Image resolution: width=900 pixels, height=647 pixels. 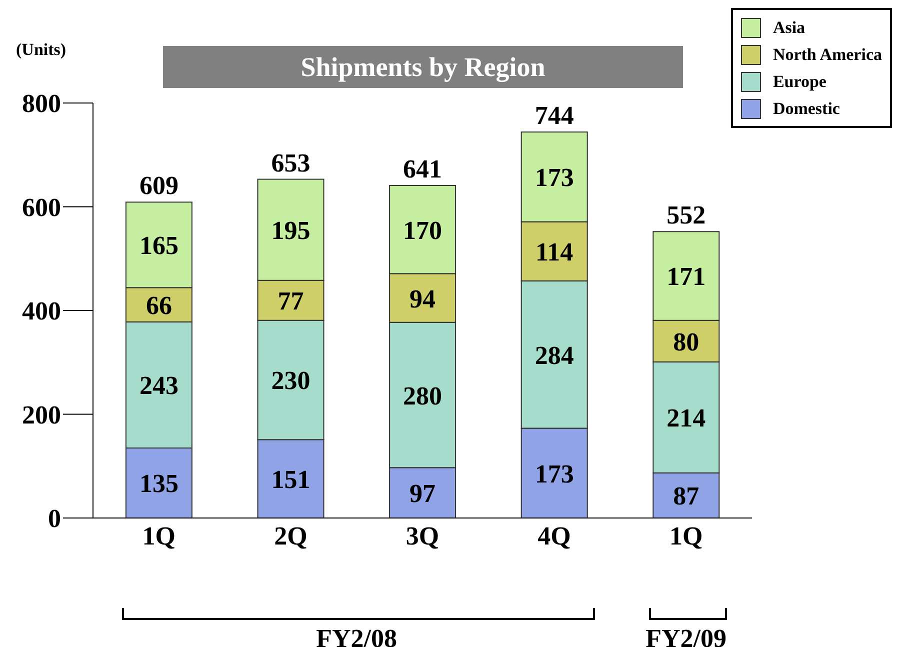 What do you see at coordinates (555, 252) in the screenshot?
I see `data-label: 114` at bounding box center [555, 252].